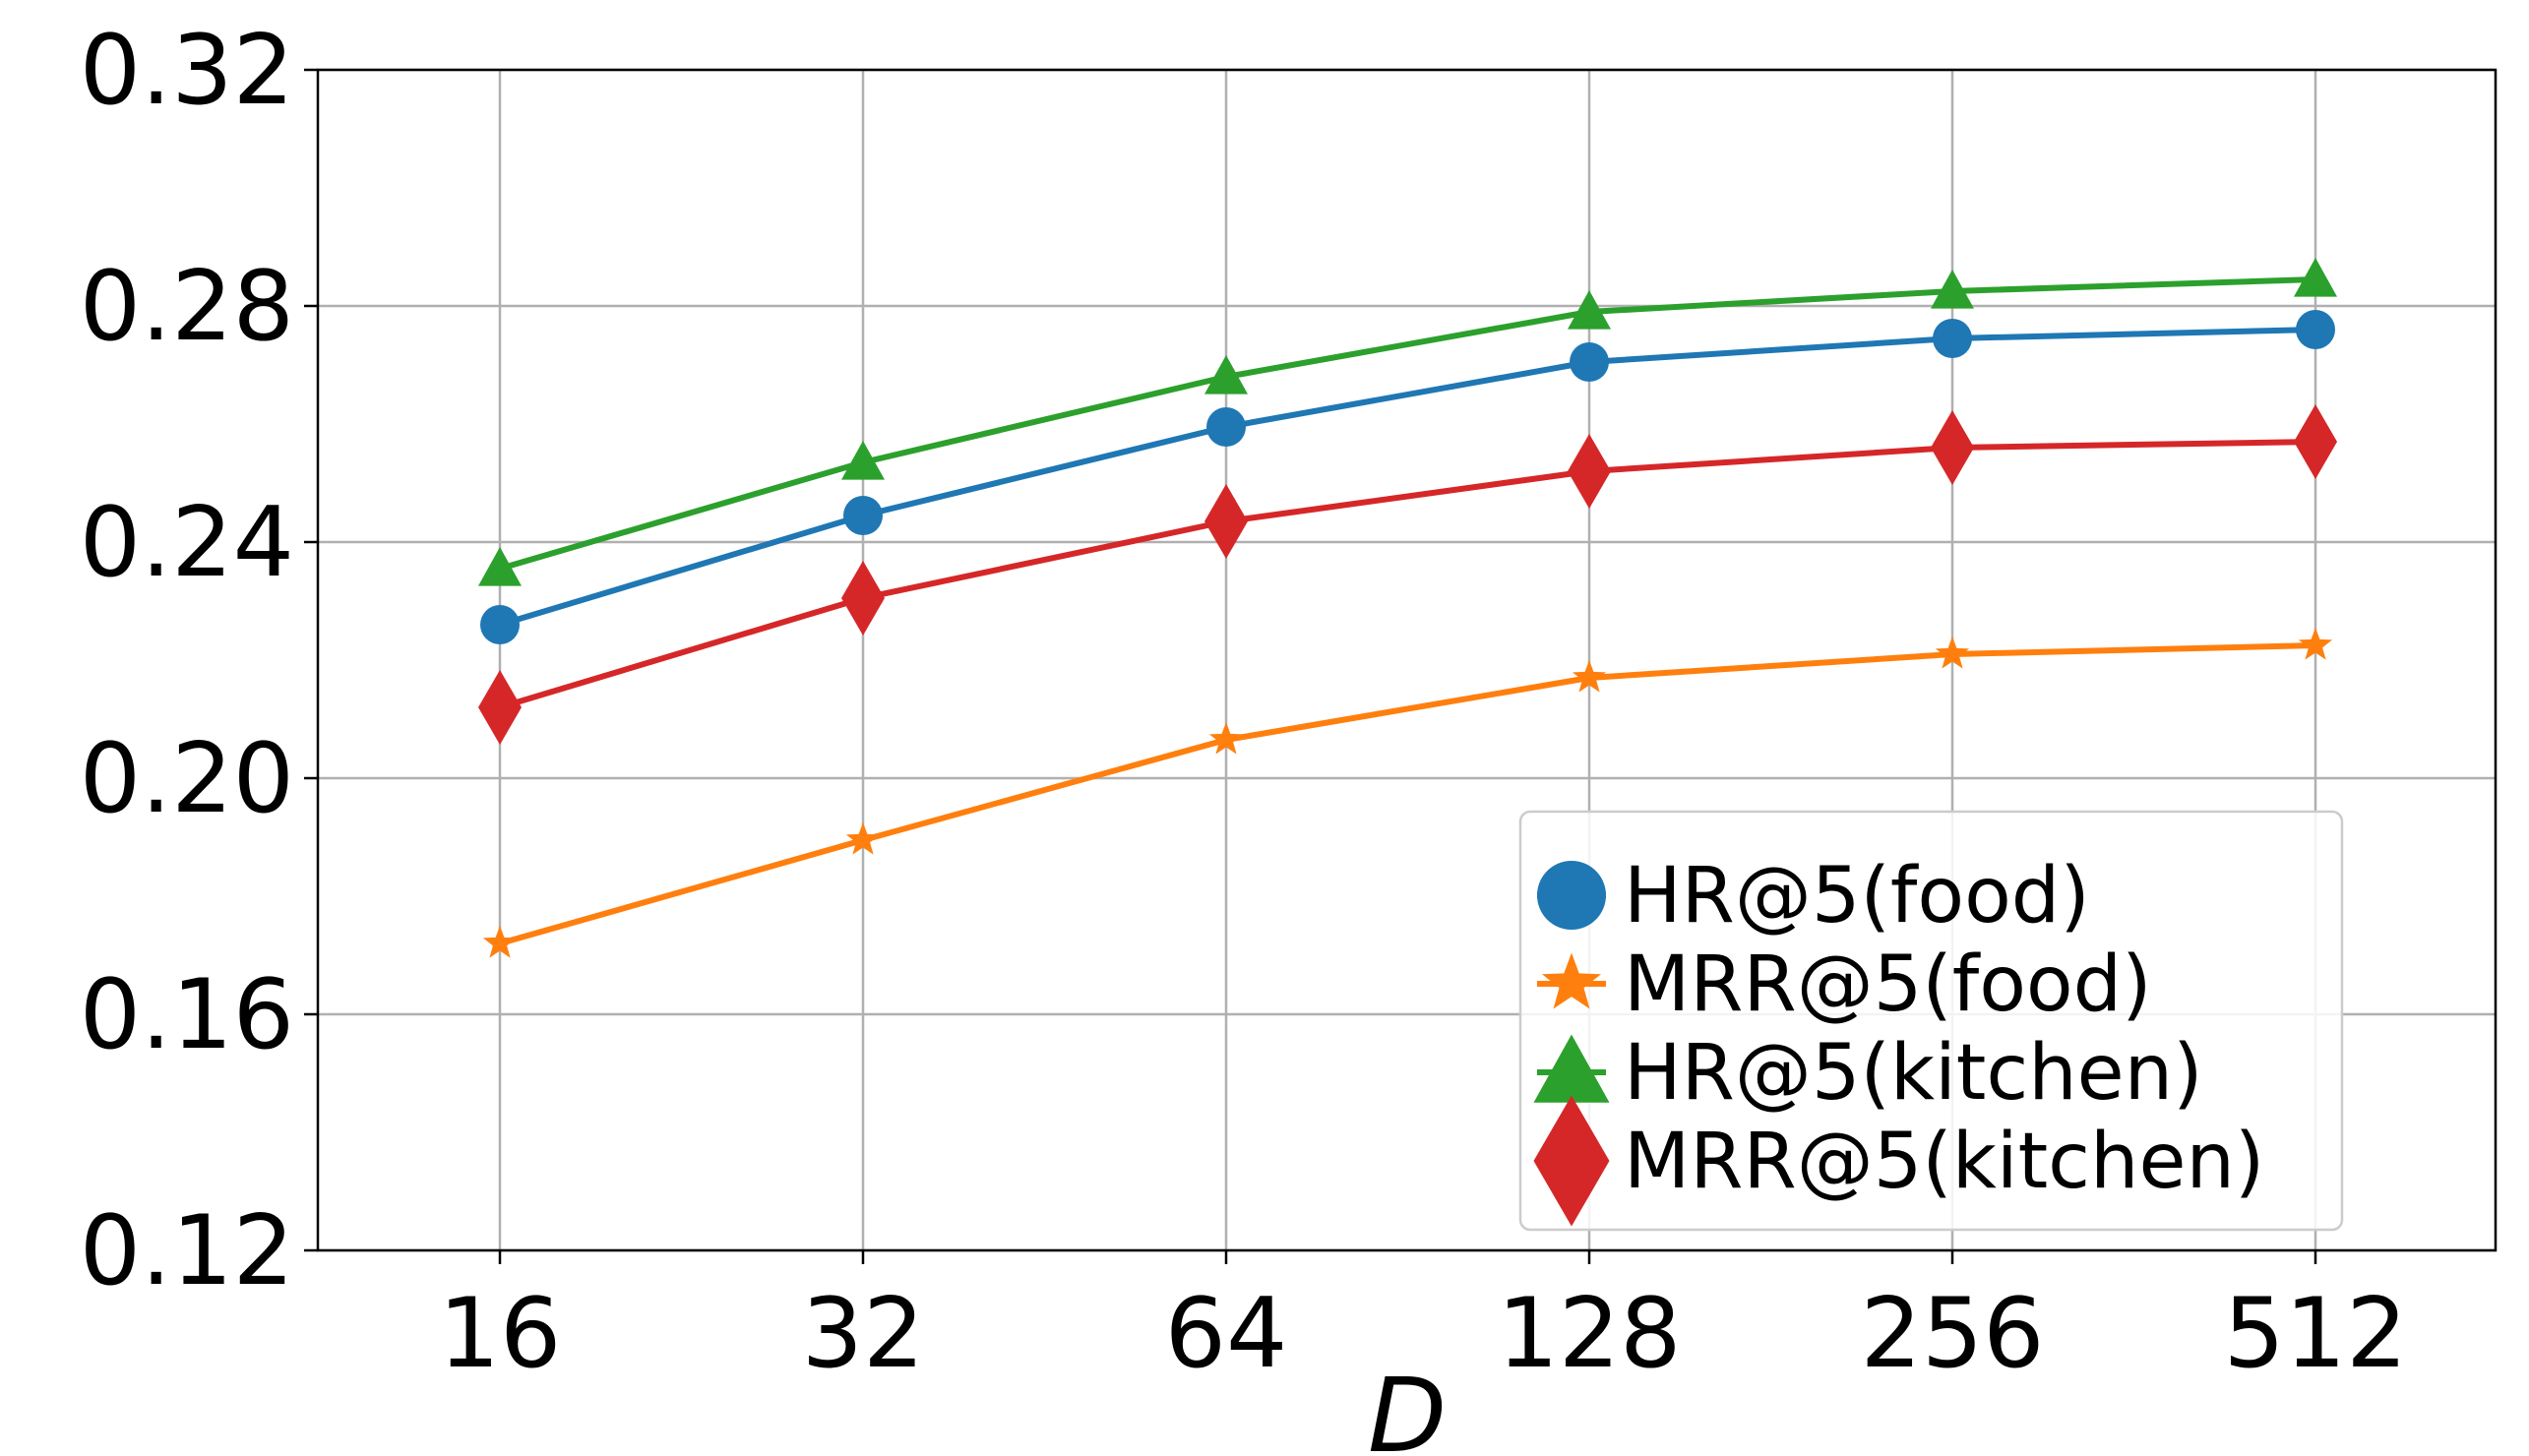  What do you see at coordinates (187, 543) in the screenshot?
I see `y-tick-label: 0.24` at bounding box center [187, 543].